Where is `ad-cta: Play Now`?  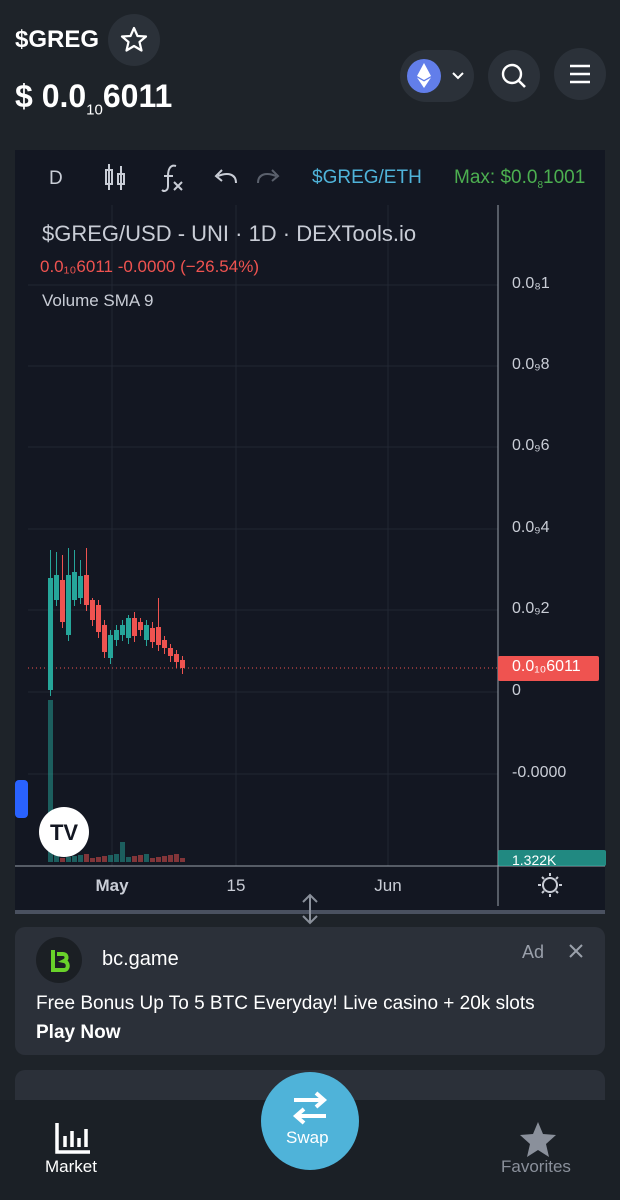
ad-cta: Play Now is located at coordinates (78, 1032).